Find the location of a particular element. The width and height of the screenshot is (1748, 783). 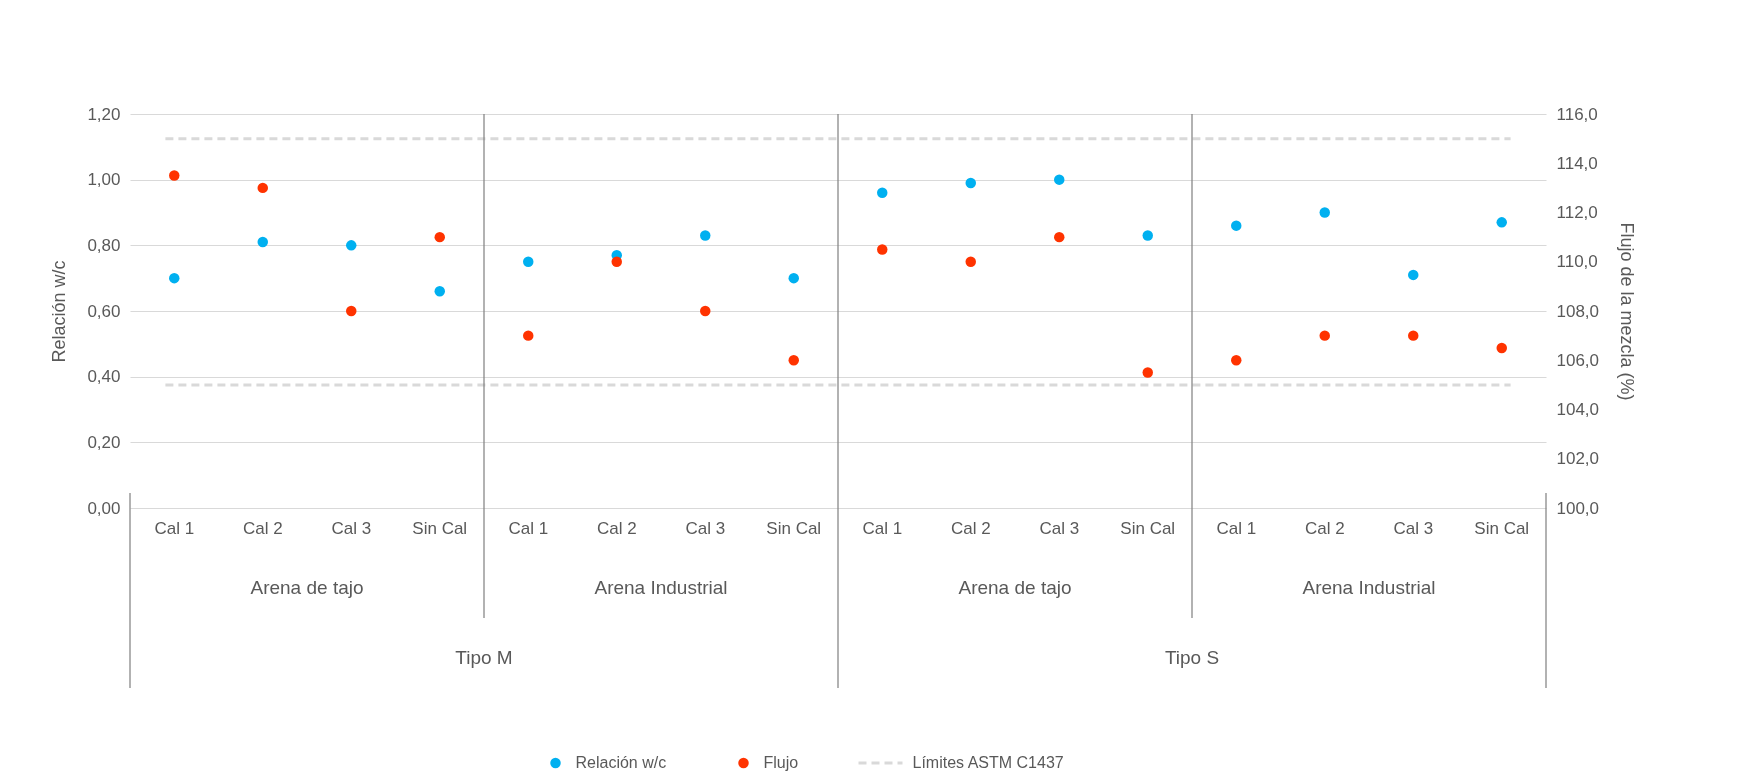

y2-tick-label: 104,0 is located at coordinates (1578, 409).